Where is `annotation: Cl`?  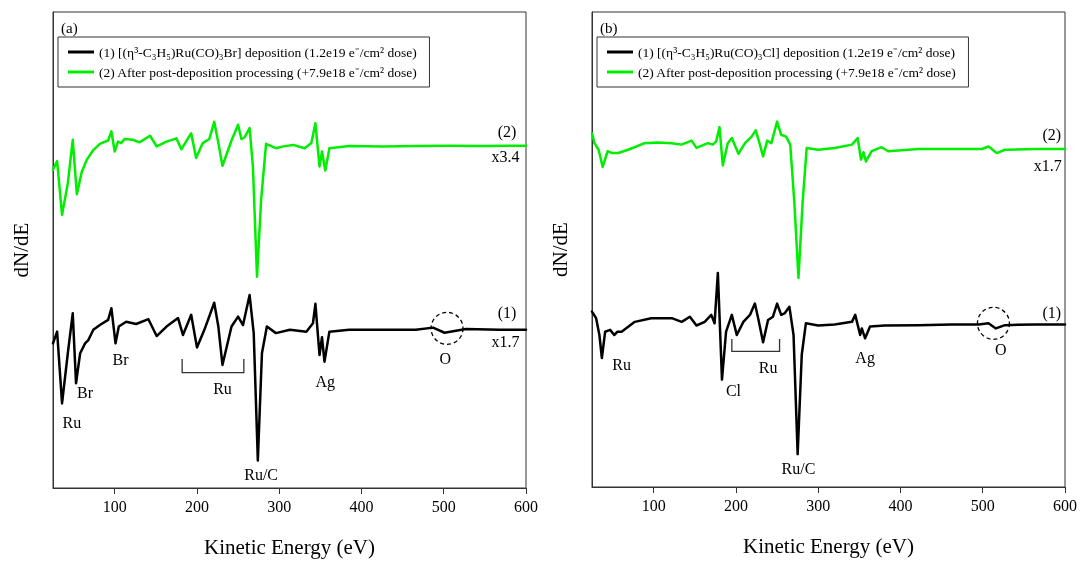 annotation: Cl is located at coordinates (733, 391).